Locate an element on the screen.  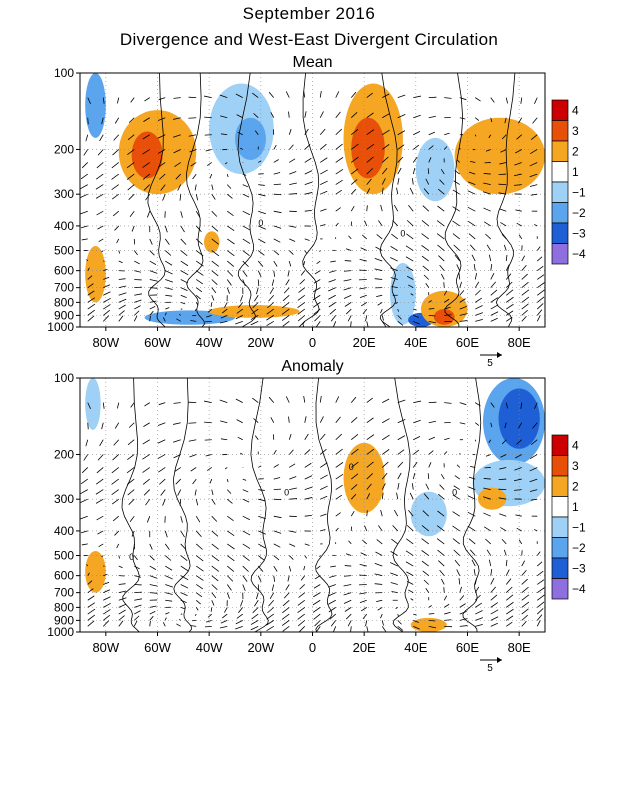
convergence-region is located at coordinates (189, 317).